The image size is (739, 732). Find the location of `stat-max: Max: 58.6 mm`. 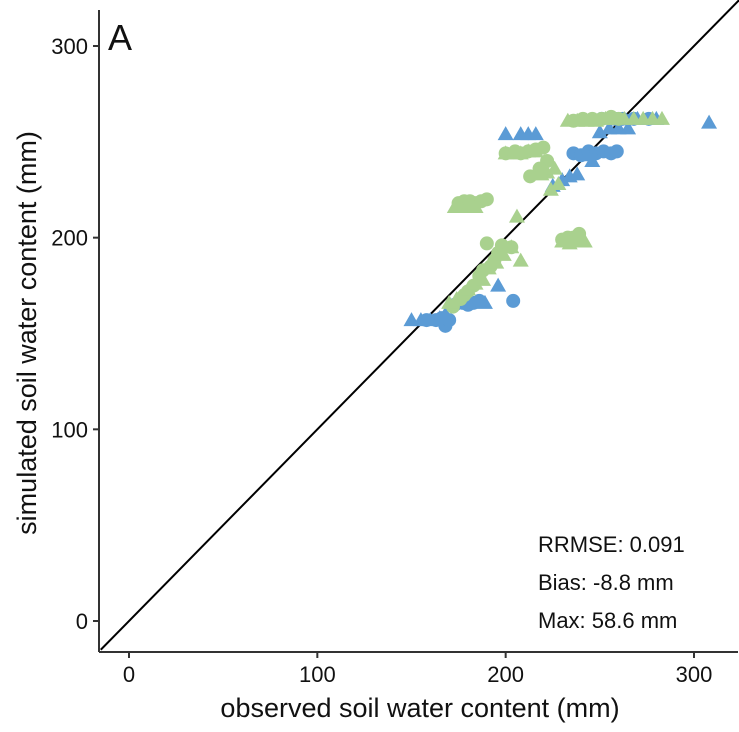

stat-max: Max: 58.6 mm is located at coordinates (607, 620).